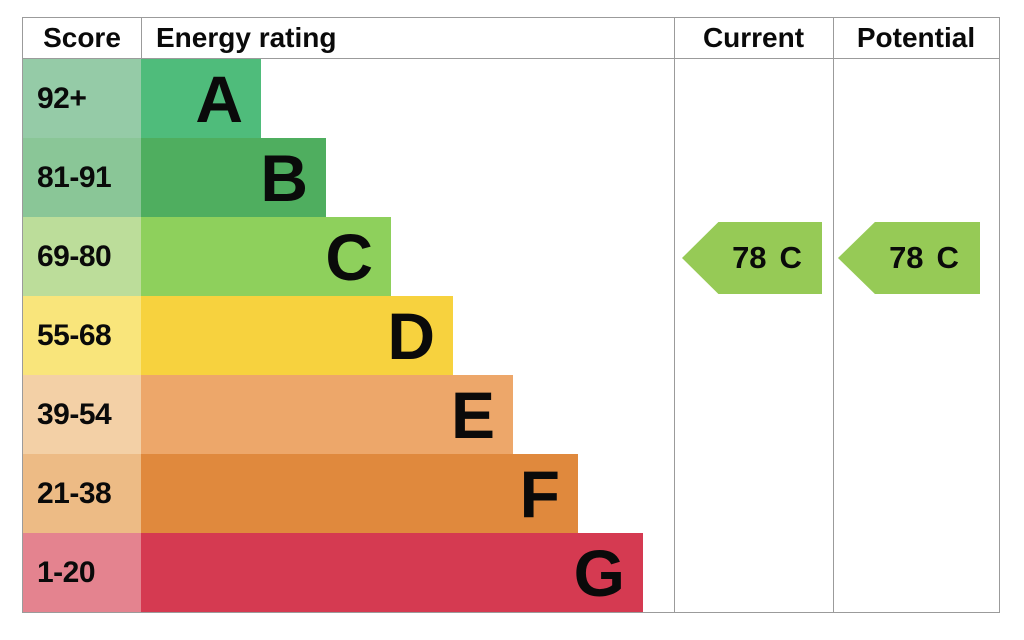  Describe the element at coordinates (82, 493) in the screenshot. I see `band-score-cell: 21-38` at that location.